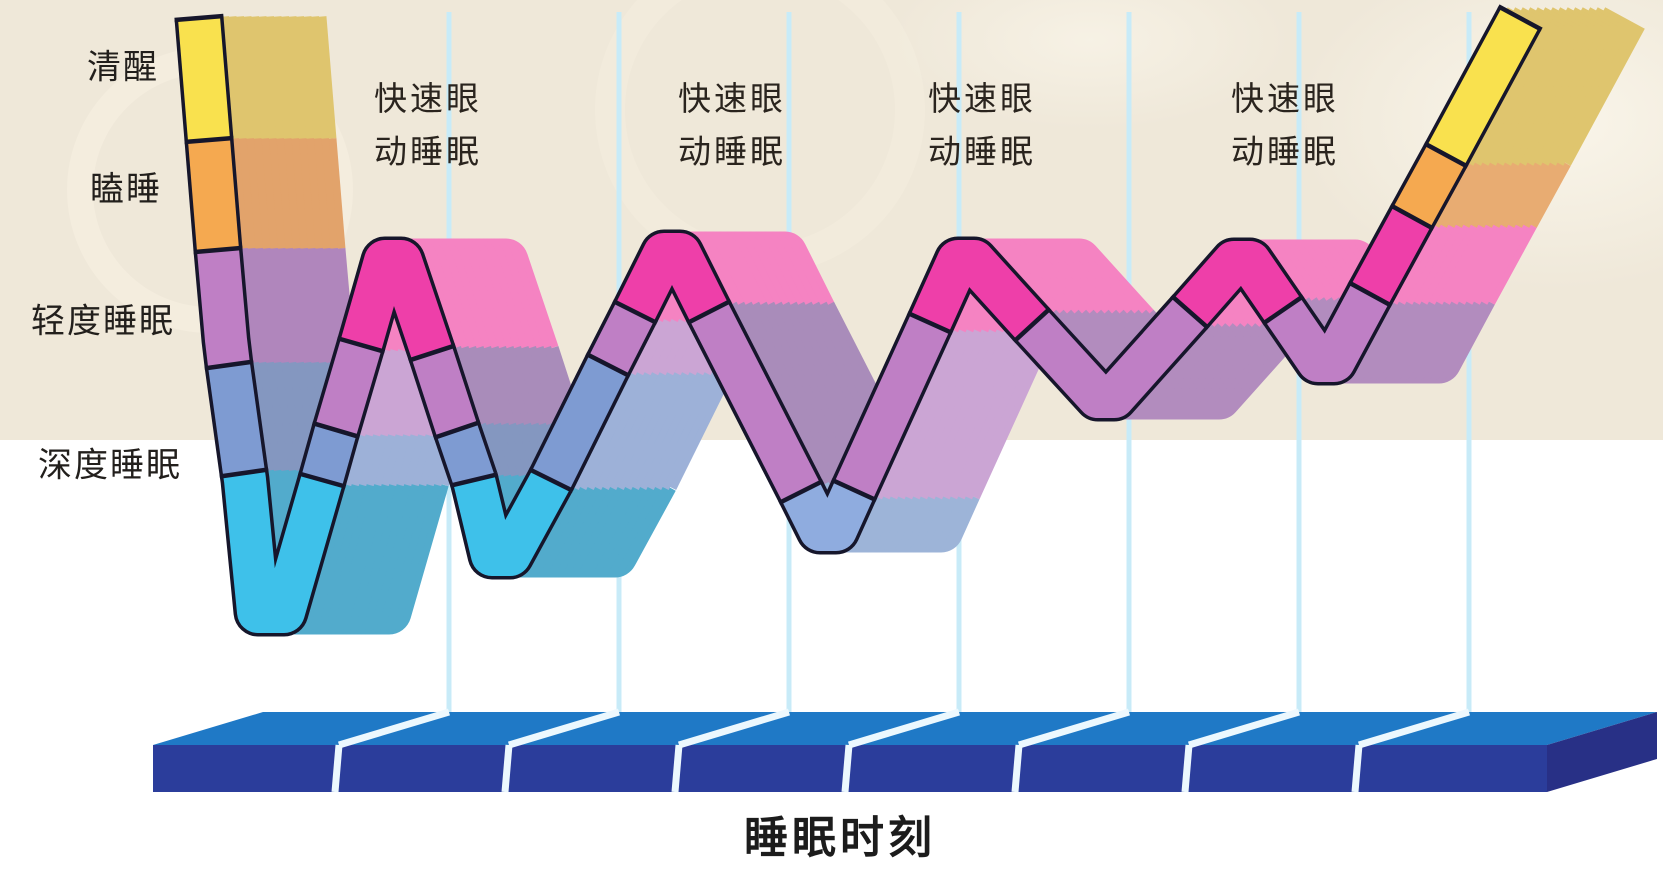 This screenshot has height=870, width=1663. I want to click on rem-label-3-line2: 动睡眠, so click(982, 153).